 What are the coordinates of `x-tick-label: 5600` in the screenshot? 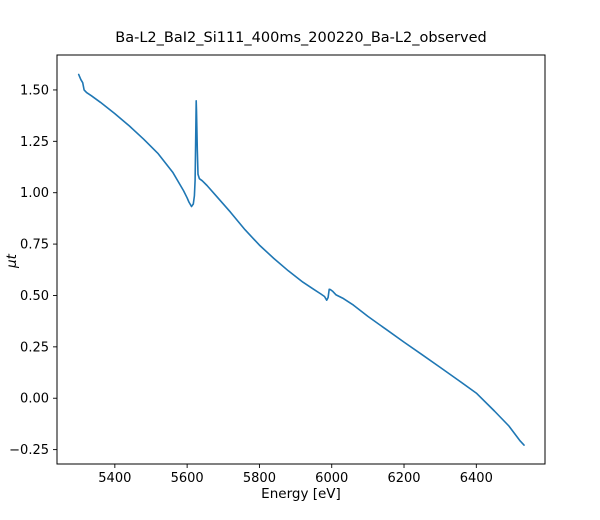 It's located at (187, 478).